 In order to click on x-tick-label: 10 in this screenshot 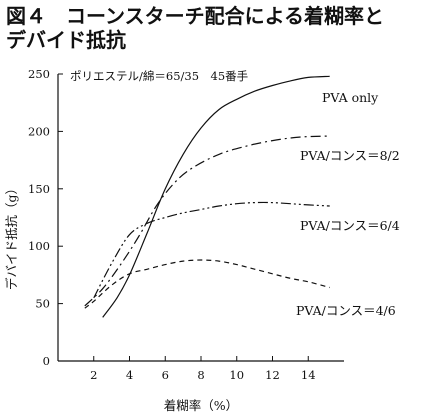, I will do `click(236, 375)`.